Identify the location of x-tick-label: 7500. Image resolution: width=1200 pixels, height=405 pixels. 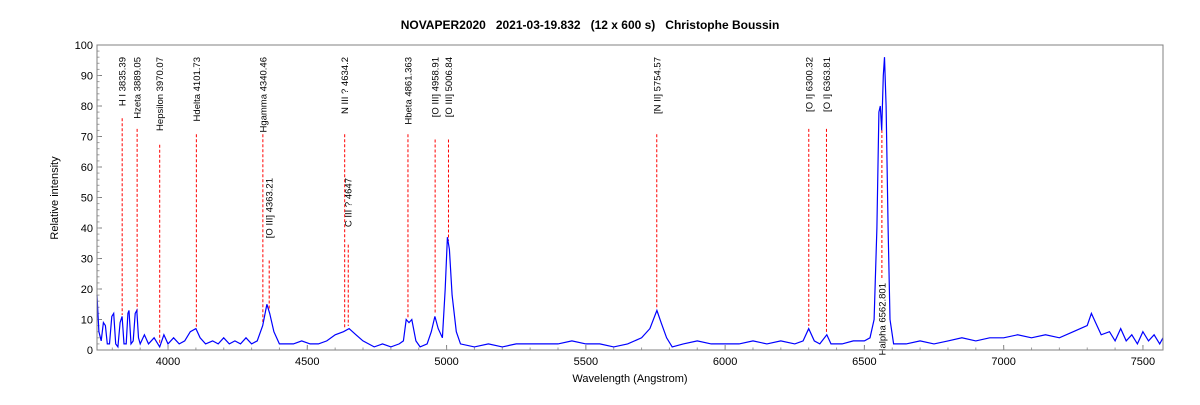
(1143, 362).